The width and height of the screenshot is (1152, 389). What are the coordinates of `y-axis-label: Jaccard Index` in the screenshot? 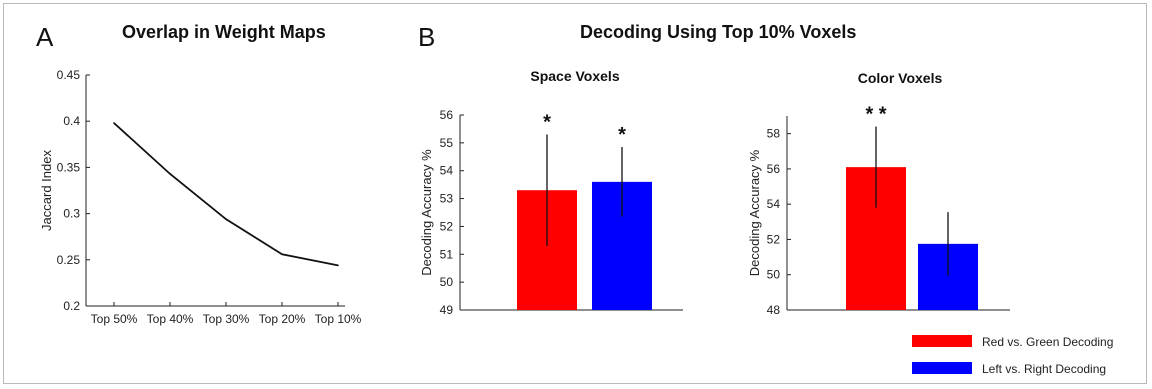 It's located at (46, 190).